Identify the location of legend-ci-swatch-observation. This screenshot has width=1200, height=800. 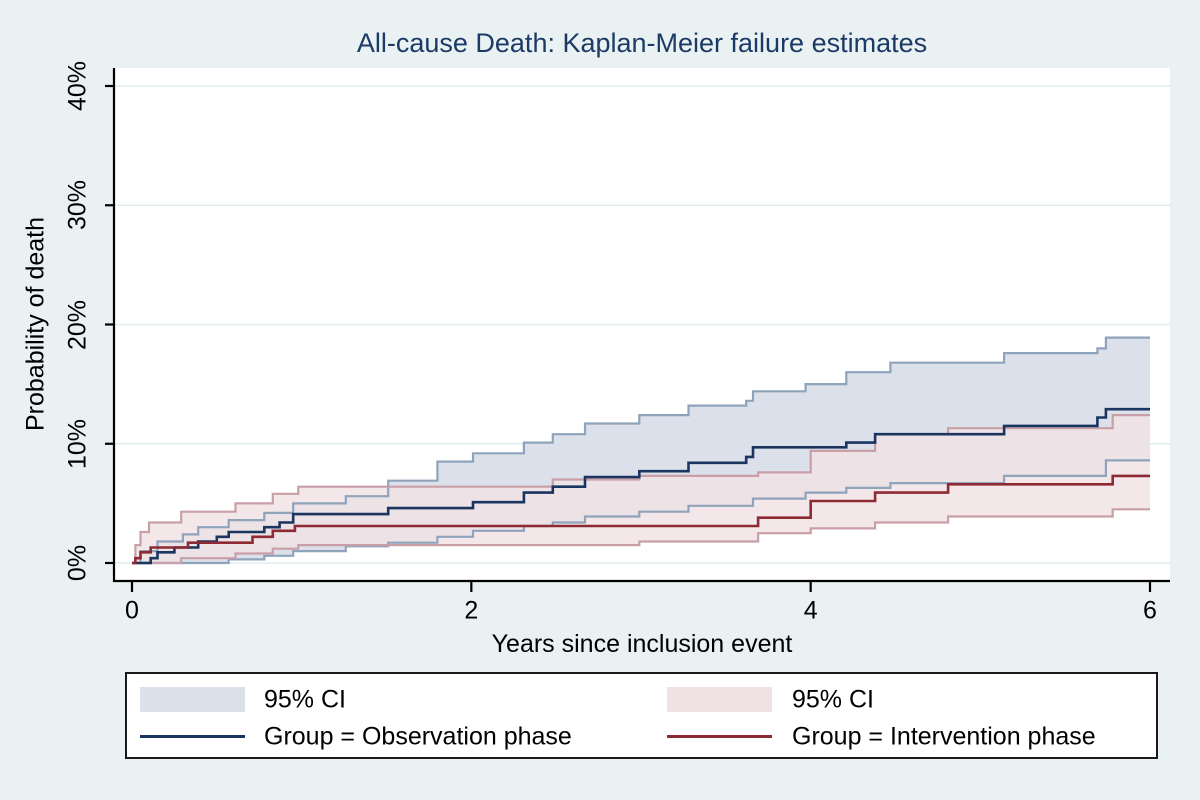
(192, 699).